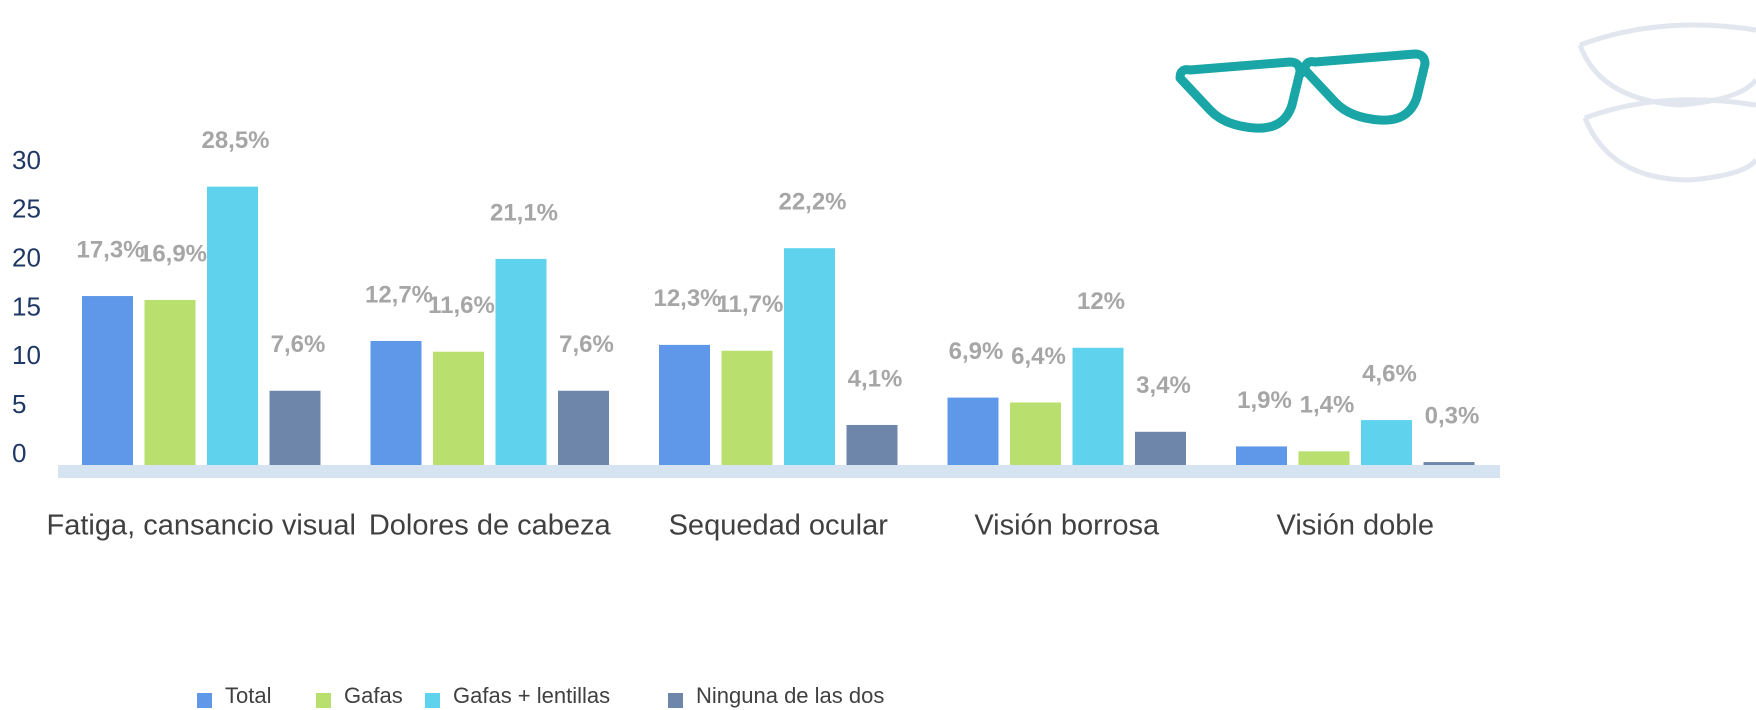 This screenshot has height=710, width=1756. Describe the element at coordinates (202, 526) in the screenshot. I see `x-tick-label: Fatiga, cansancio visual` at that location.